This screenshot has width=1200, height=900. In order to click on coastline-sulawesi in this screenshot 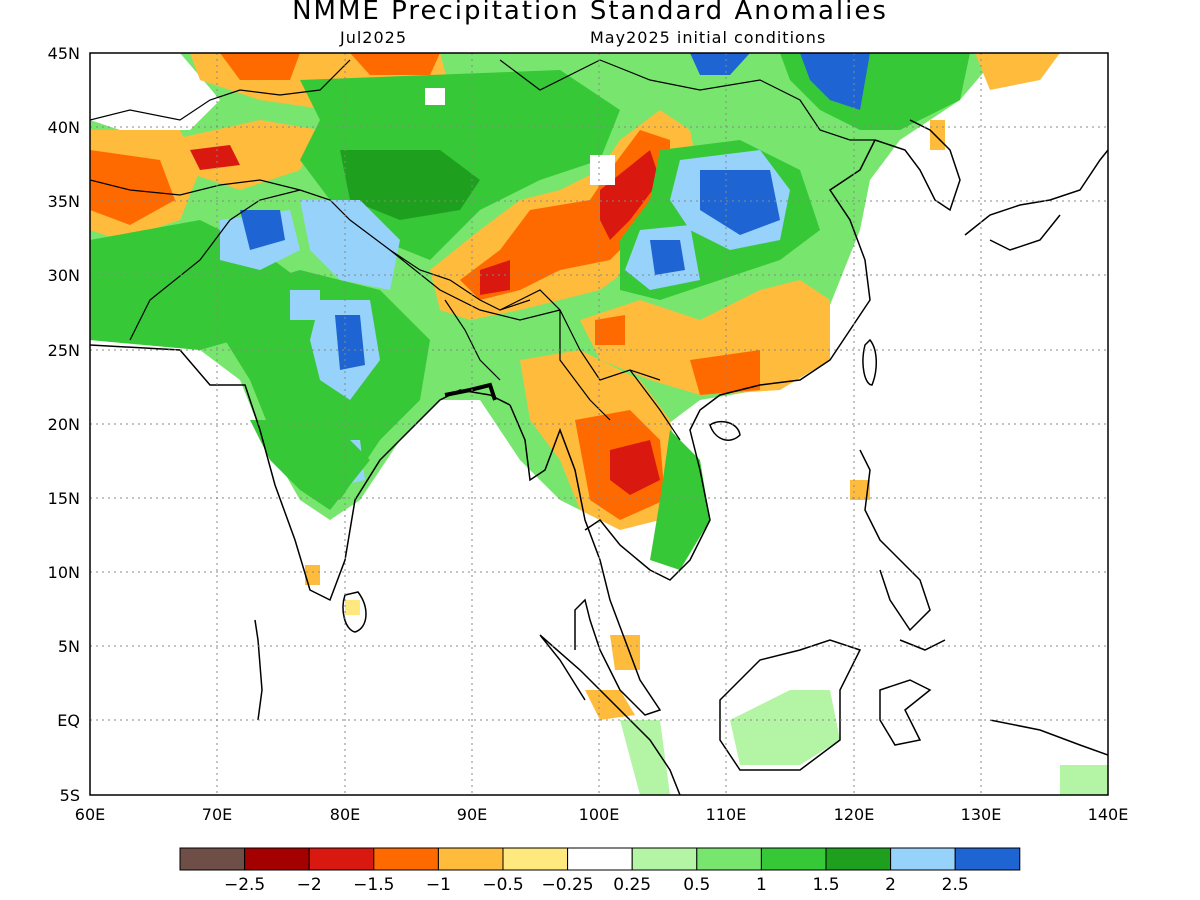, I will do `click(905, 712)`.